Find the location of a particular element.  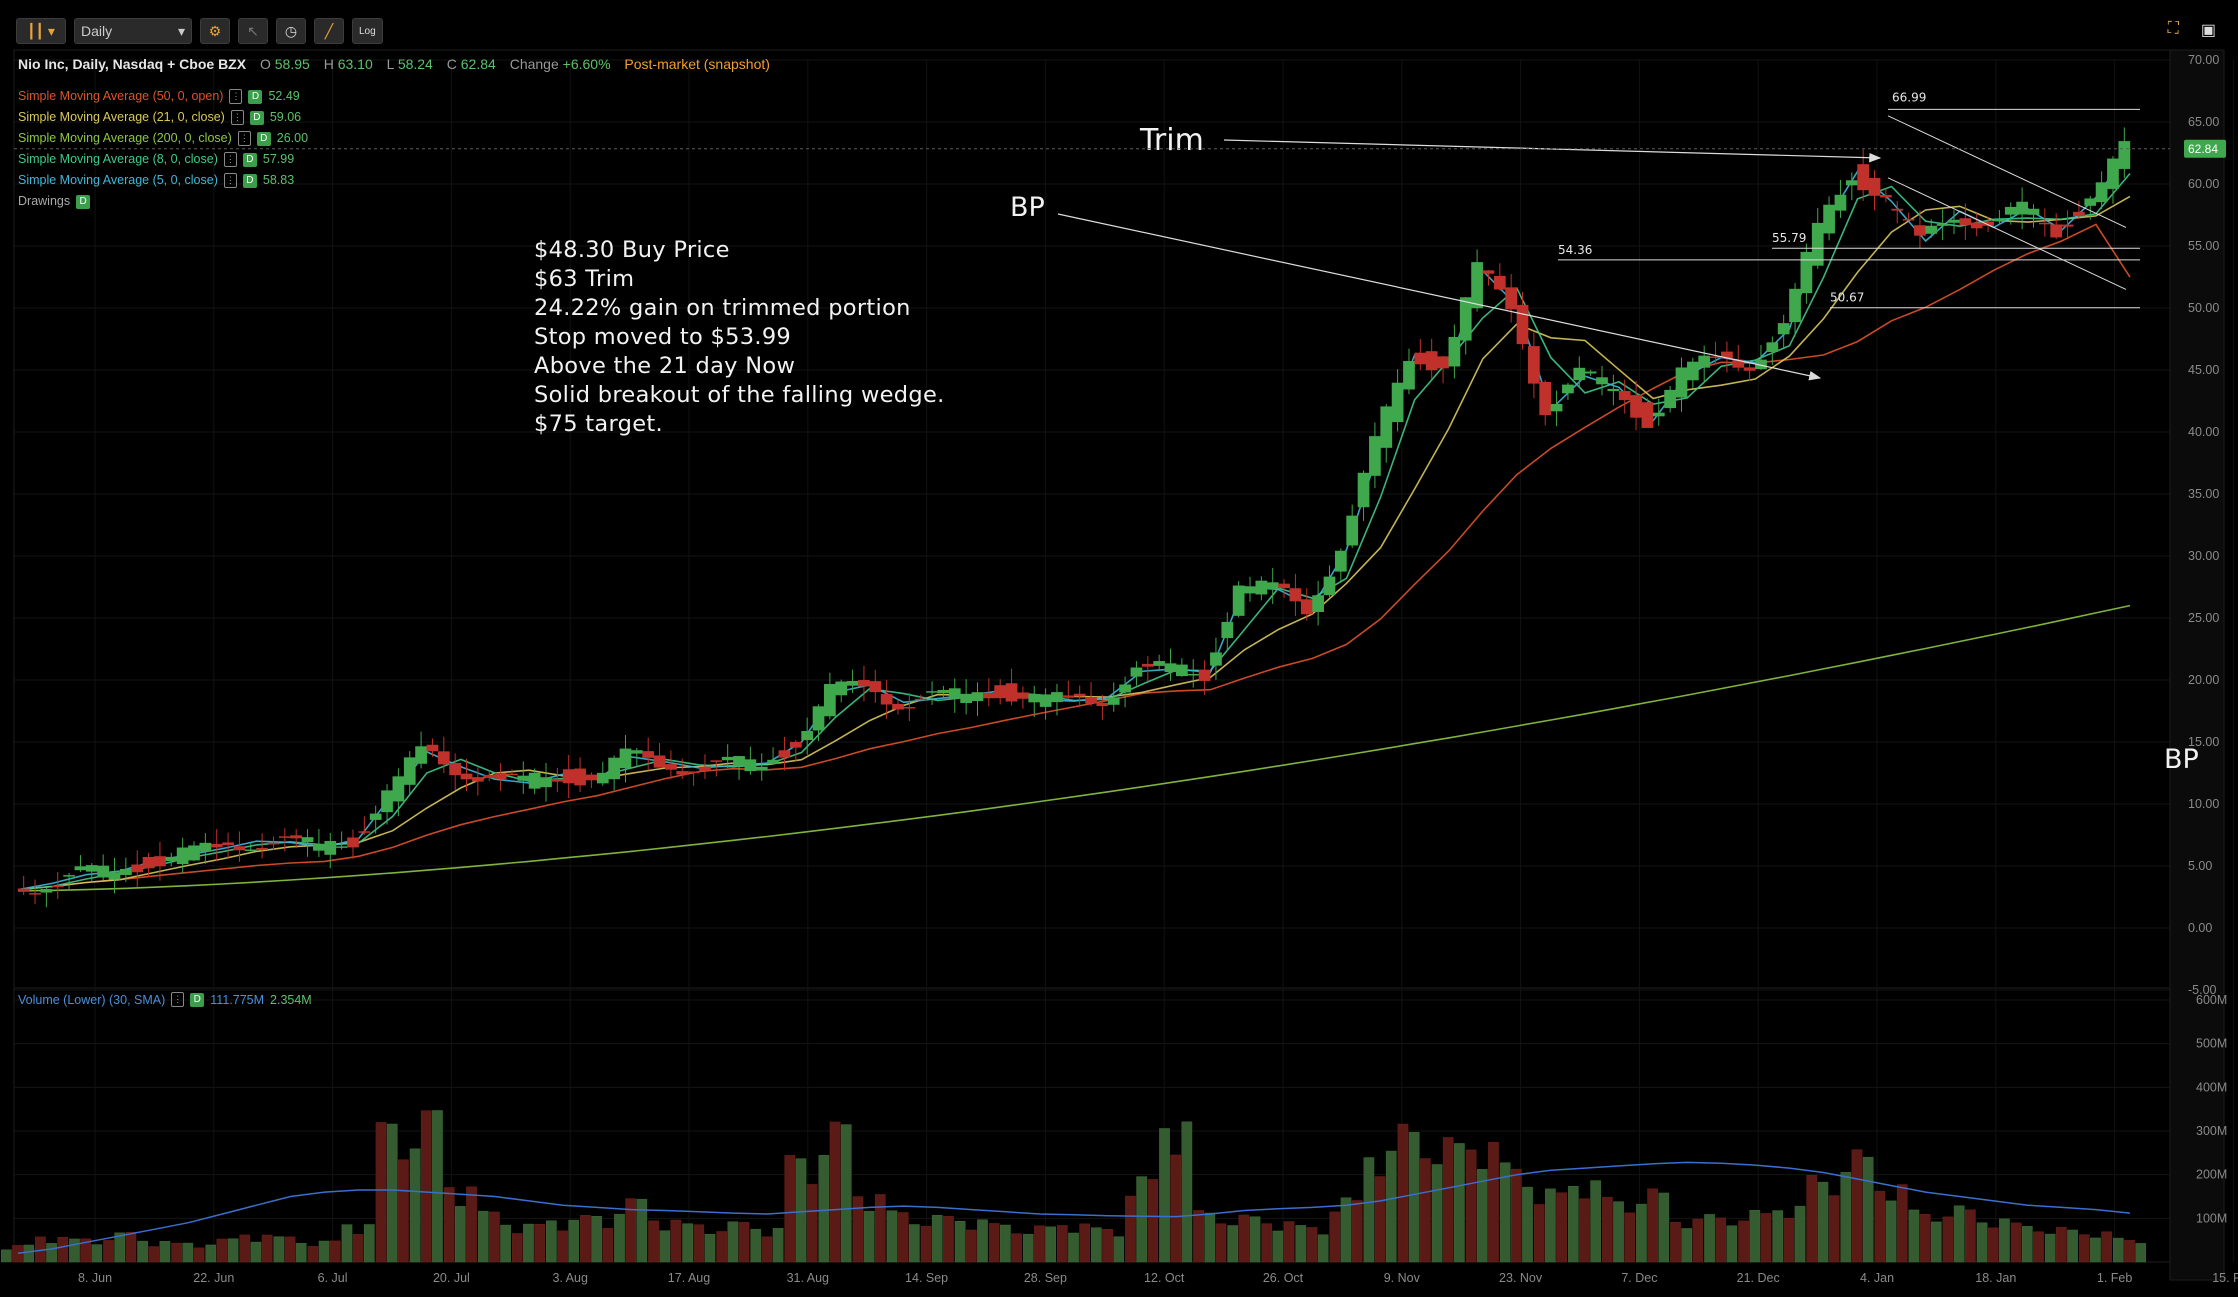

draw-tool-icon: ╱ is located at coordinates (329, 31).